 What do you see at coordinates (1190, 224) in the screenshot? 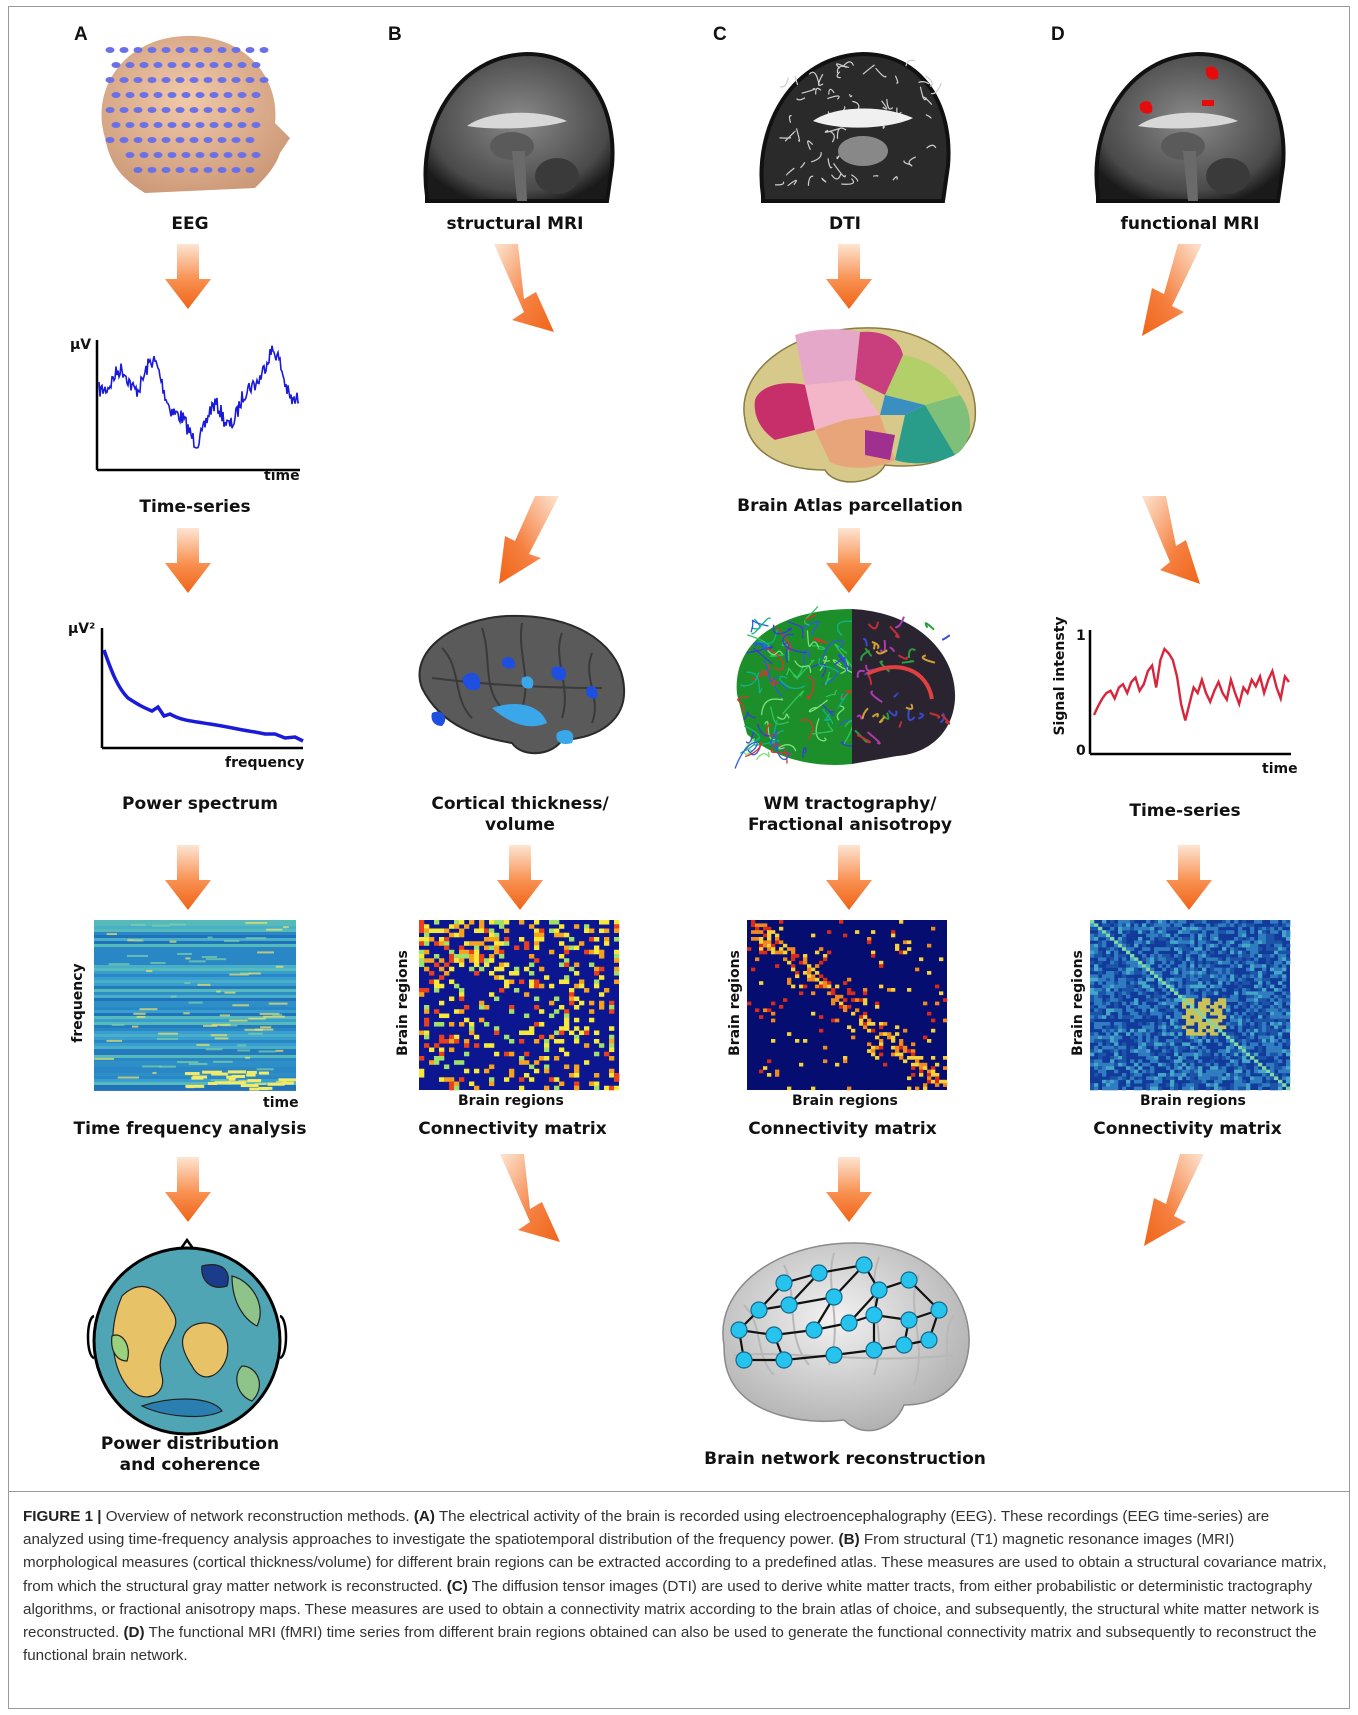
I see `functional-mri-label: functional MRI` at bounding box center [1190, 224].